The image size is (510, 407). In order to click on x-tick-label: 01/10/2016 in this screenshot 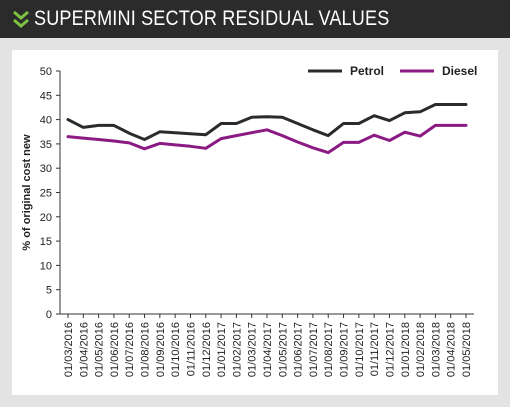, I will do `click(176, 349)`.